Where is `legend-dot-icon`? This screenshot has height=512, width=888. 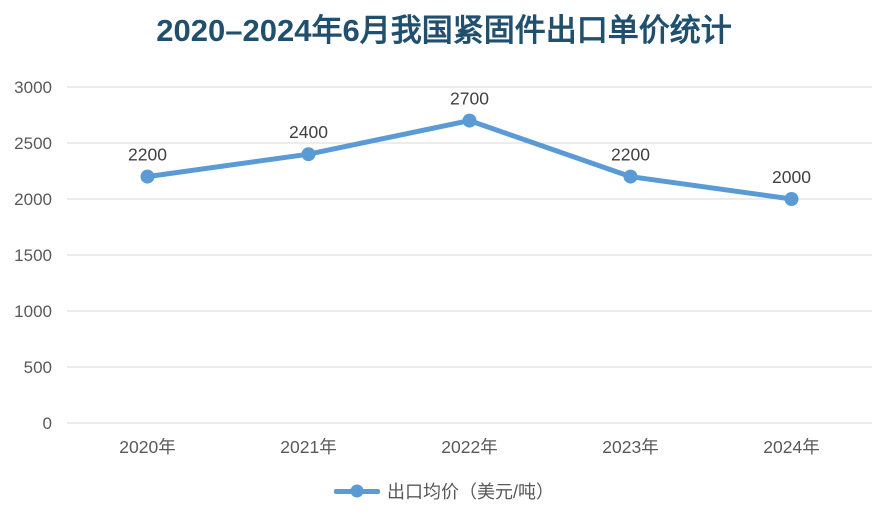 legend-dot-icon is located at coordinates (357, 491).